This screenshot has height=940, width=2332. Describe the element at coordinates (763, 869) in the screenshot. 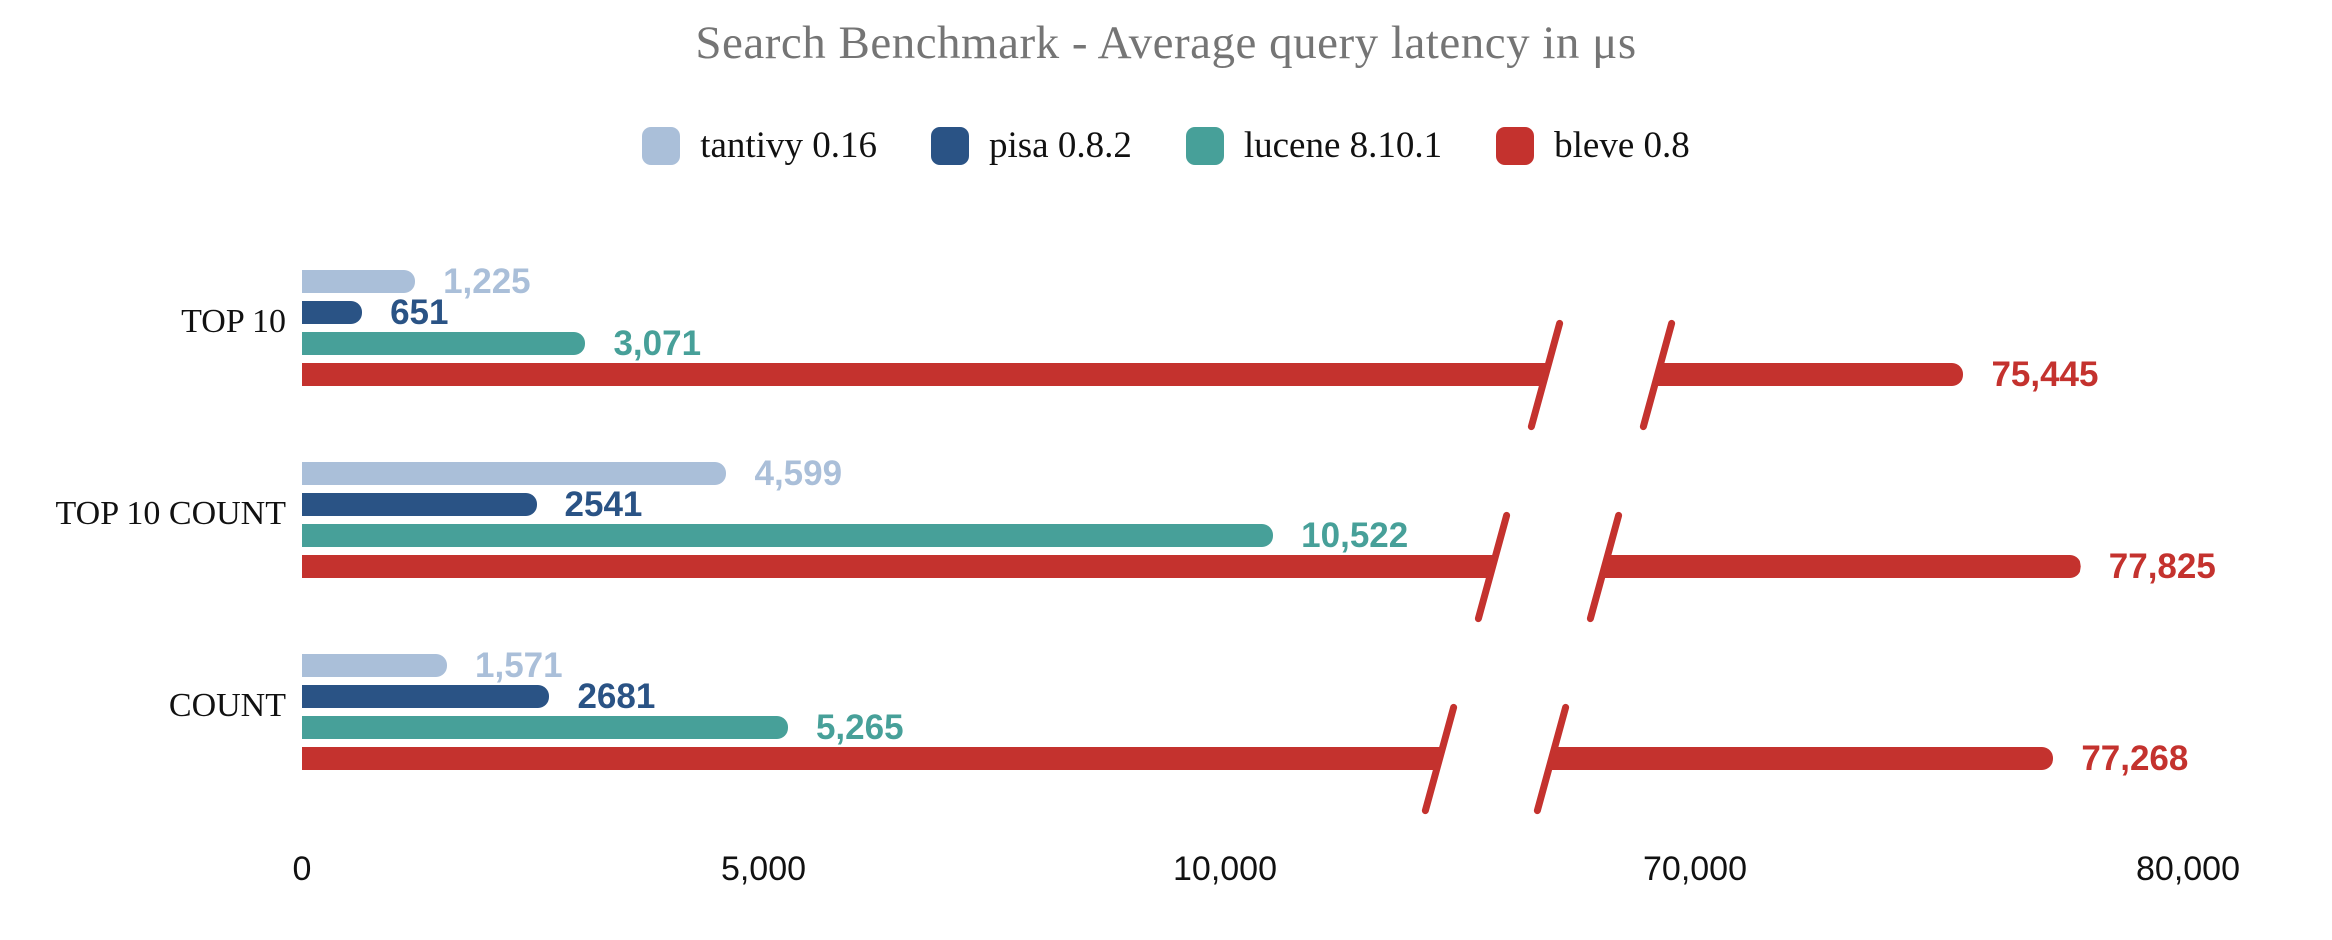

I see `x-tick-5-000: 5,000` at that location.